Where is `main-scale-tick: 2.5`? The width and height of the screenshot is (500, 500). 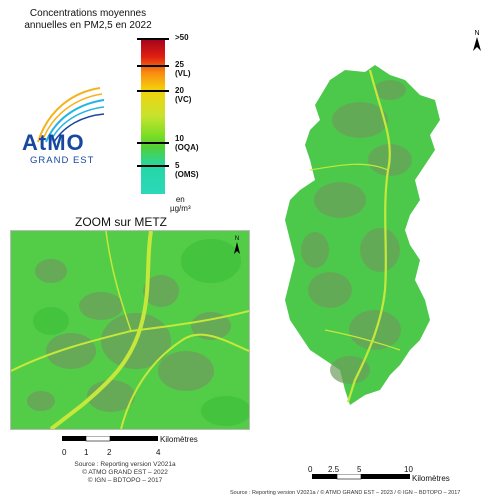
main-scale-tick: 2.5 is located at coordinates (334, 469).